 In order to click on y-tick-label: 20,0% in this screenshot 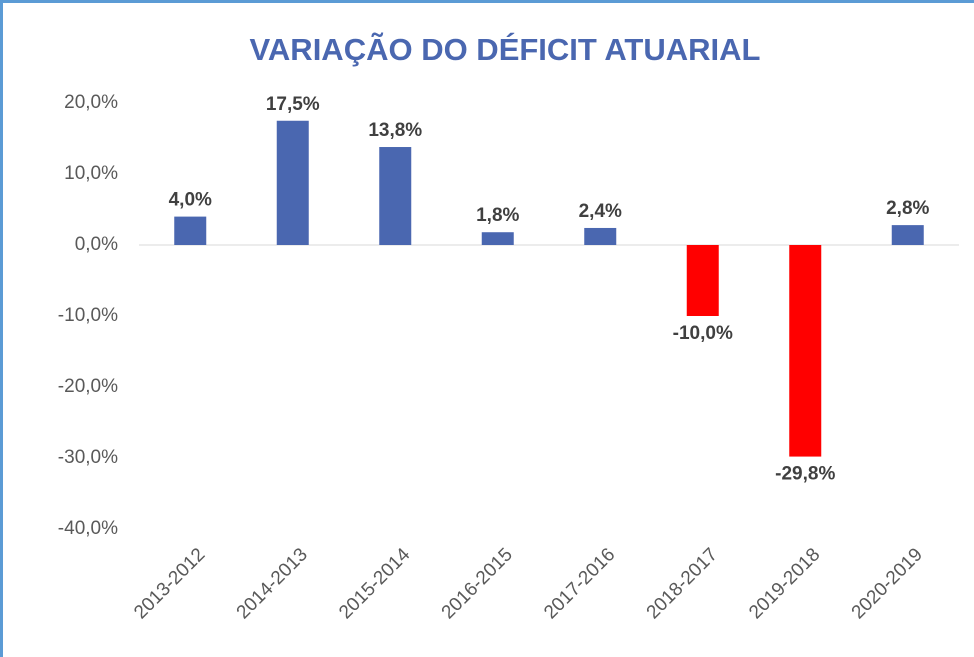, I will do `click(91, 102)`.